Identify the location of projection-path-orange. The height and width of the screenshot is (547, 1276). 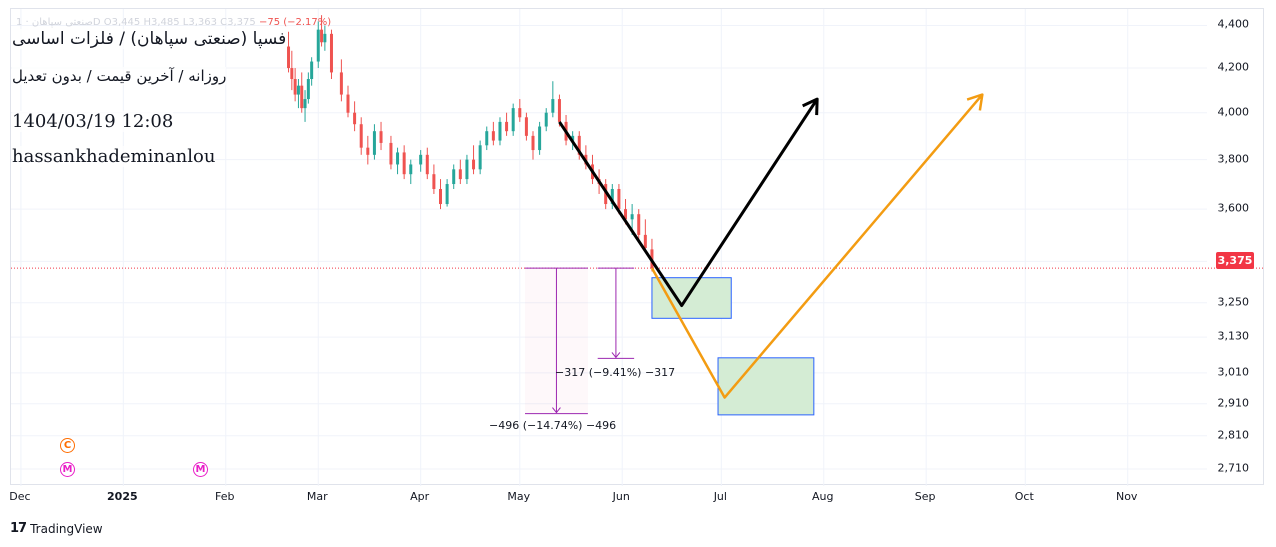
(817, 246).